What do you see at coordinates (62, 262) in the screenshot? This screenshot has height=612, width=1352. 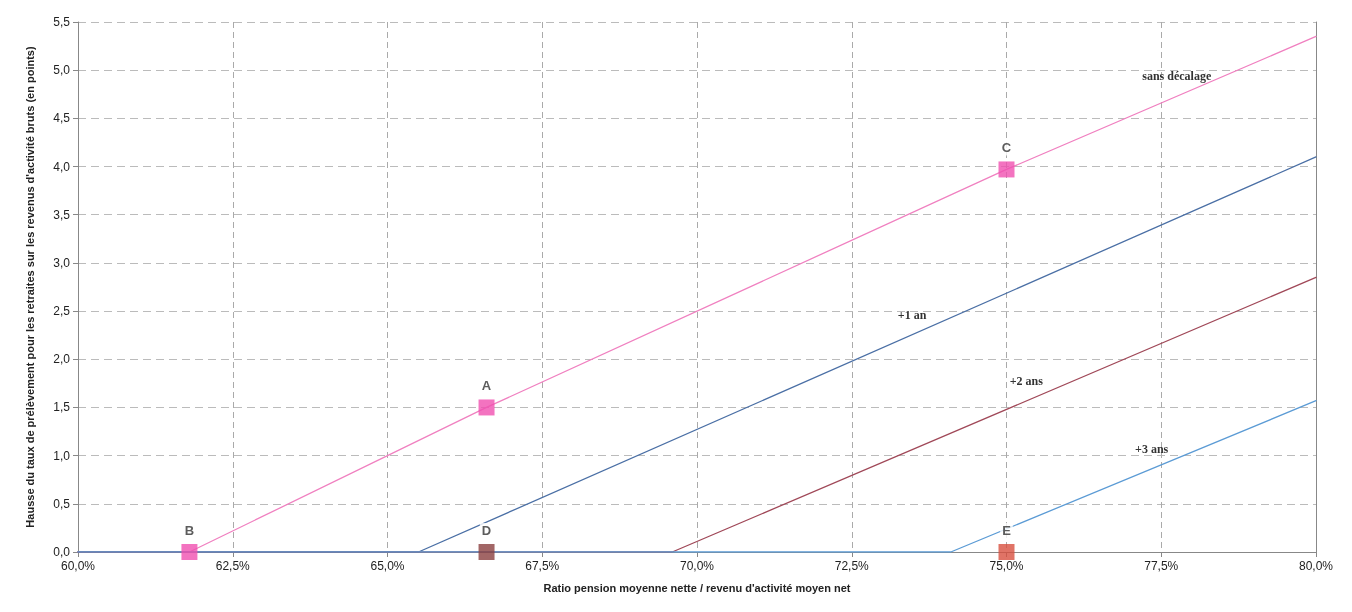 I see `y-tick-label: 3,0` at bounding box center [62, 262].